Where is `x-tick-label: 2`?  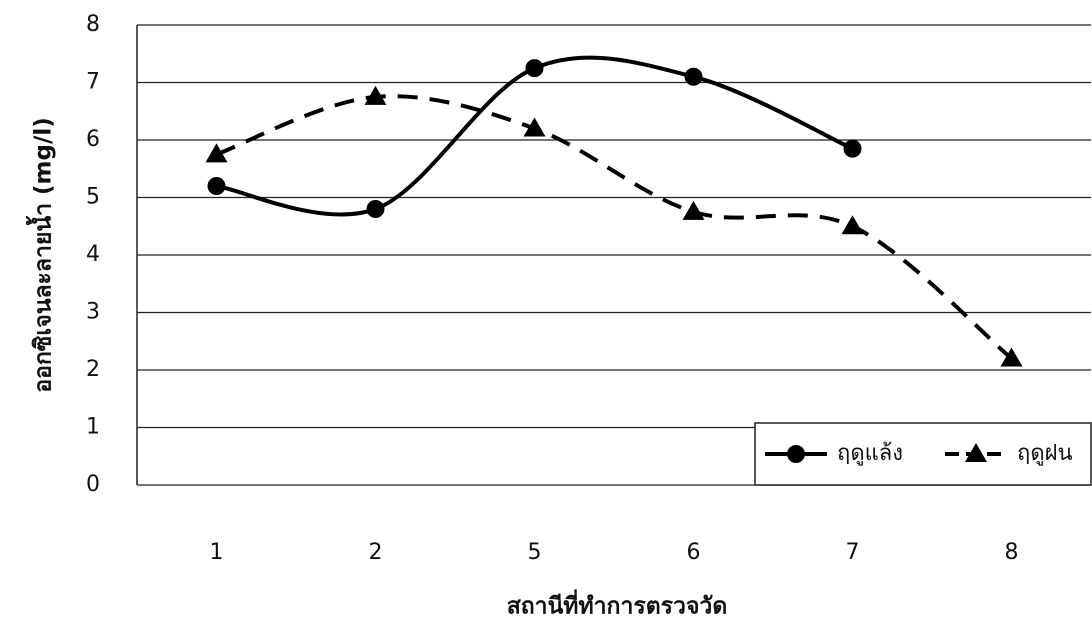 x-tick-label: 2 is located at coordinates (376, 552).